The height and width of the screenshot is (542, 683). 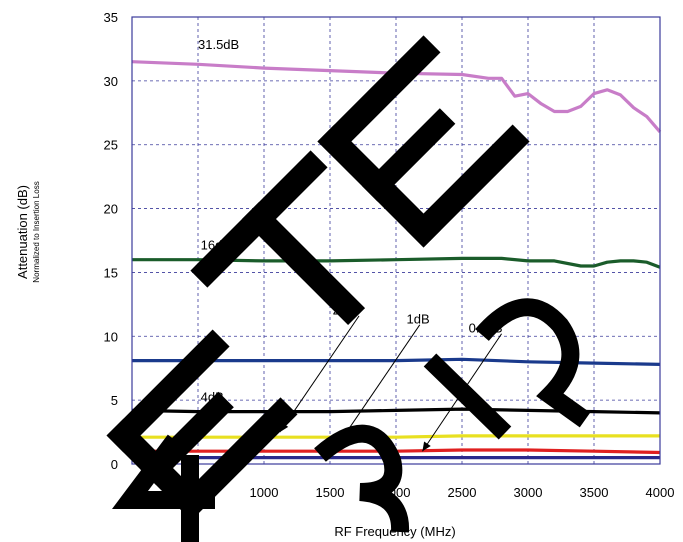 What do you see at coordinates (330, 492) in the screenshot?
I see `x-tick-label: 1500` at bounding box center [330, 492].